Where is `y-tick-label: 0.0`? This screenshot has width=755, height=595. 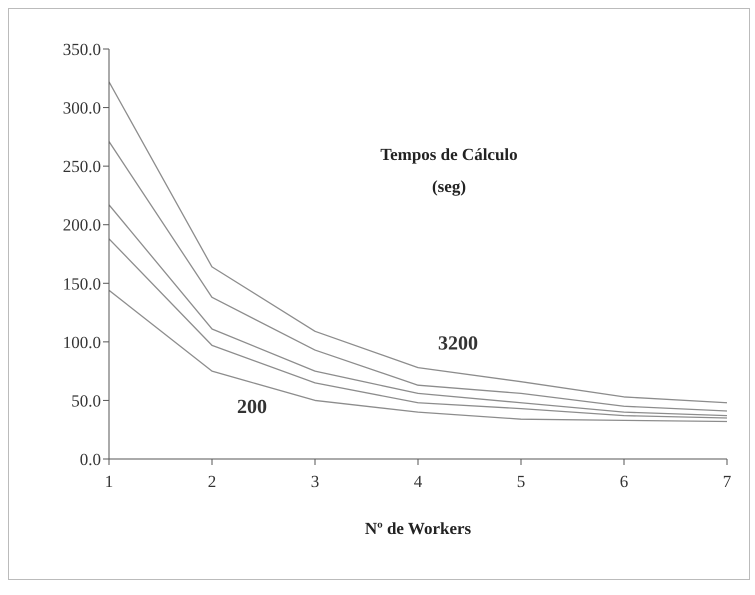 y-tick-label: 0.0 is located at coordinates (90, 460).